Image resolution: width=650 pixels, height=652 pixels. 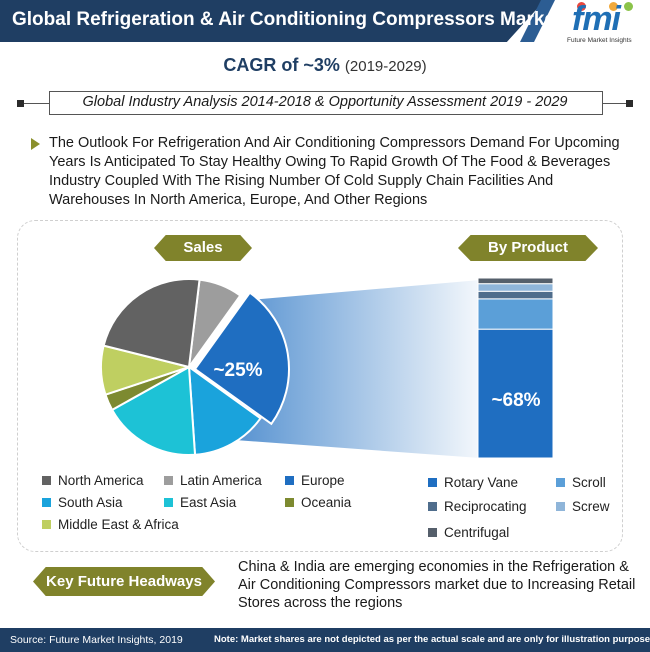 I want to click on key-headways-badge: Key Future Headways, so click(x=124, y=581).